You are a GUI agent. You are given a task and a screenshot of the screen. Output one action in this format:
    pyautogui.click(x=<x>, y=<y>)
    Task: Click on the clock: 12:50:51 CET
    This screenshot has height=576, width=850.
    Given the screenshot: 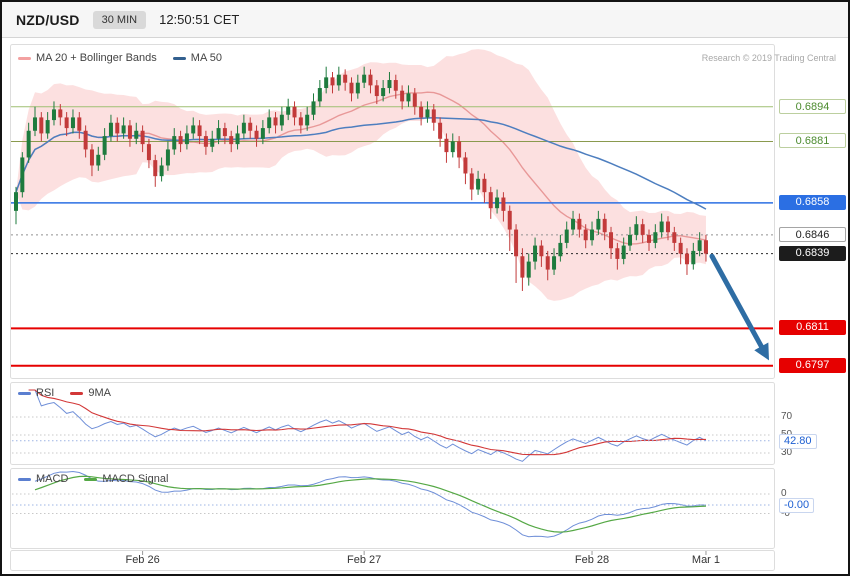 What is the action you would take?
    pyautogui.click(x=199, y=19)
    